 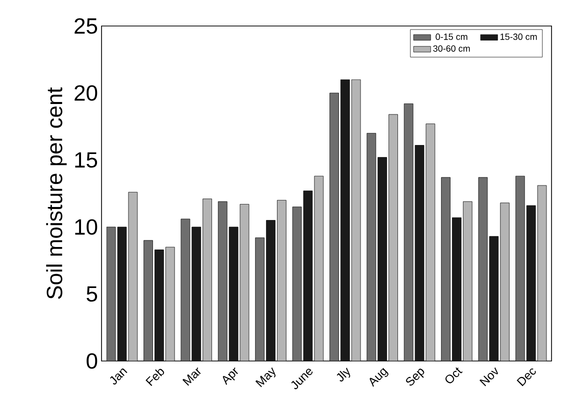 I want to click on x-tick-label: Dec, so click(x=526, y=377).